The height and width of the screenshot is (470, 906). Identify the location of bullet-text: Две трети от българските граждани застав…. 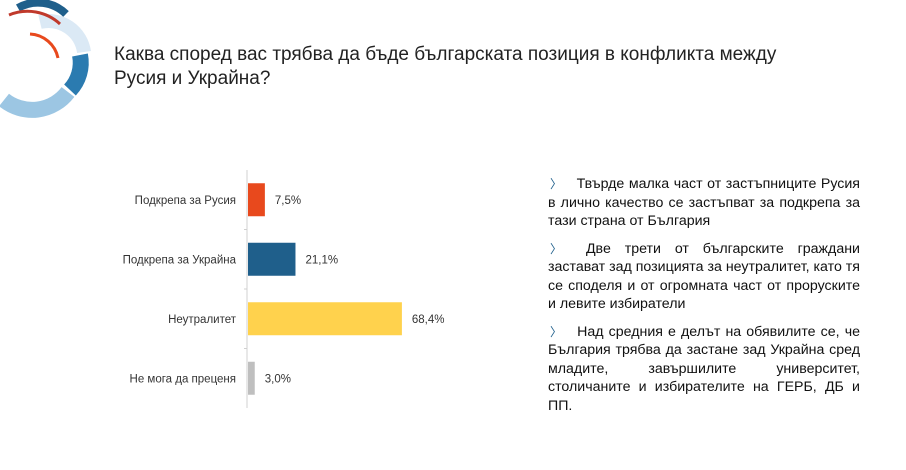
(704, 276).